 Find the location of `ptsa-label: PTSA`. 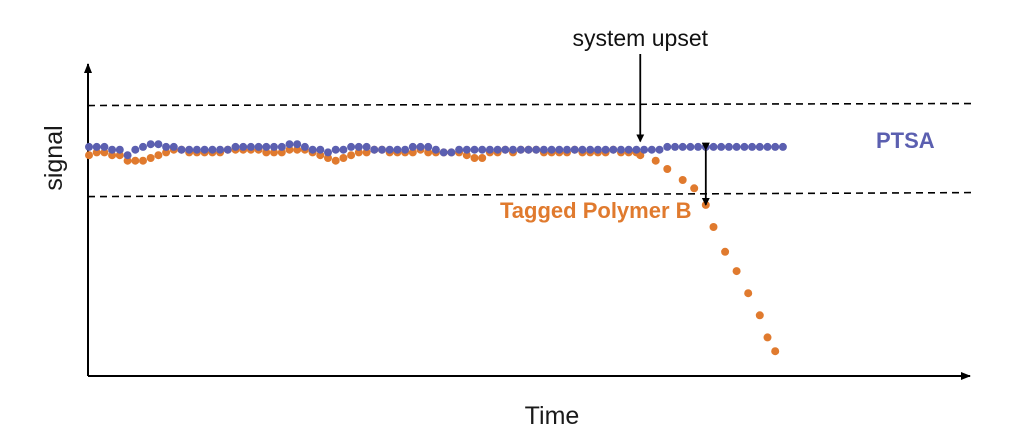

ptsa-label: PTSA is located at coordinates (905, 140).